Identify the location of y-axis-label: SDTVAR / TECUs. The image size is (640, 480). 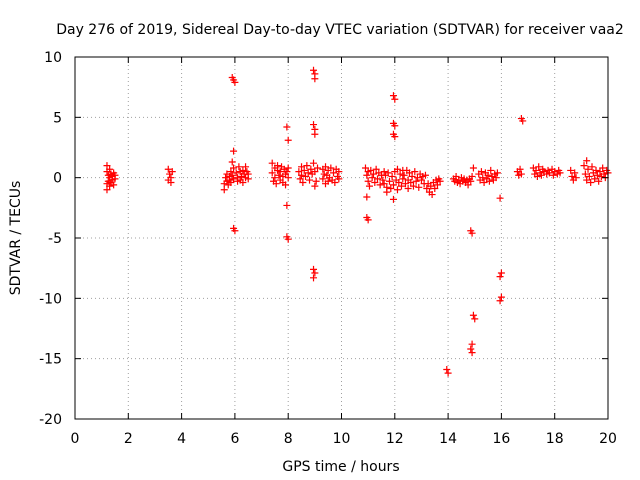
(16, 238).